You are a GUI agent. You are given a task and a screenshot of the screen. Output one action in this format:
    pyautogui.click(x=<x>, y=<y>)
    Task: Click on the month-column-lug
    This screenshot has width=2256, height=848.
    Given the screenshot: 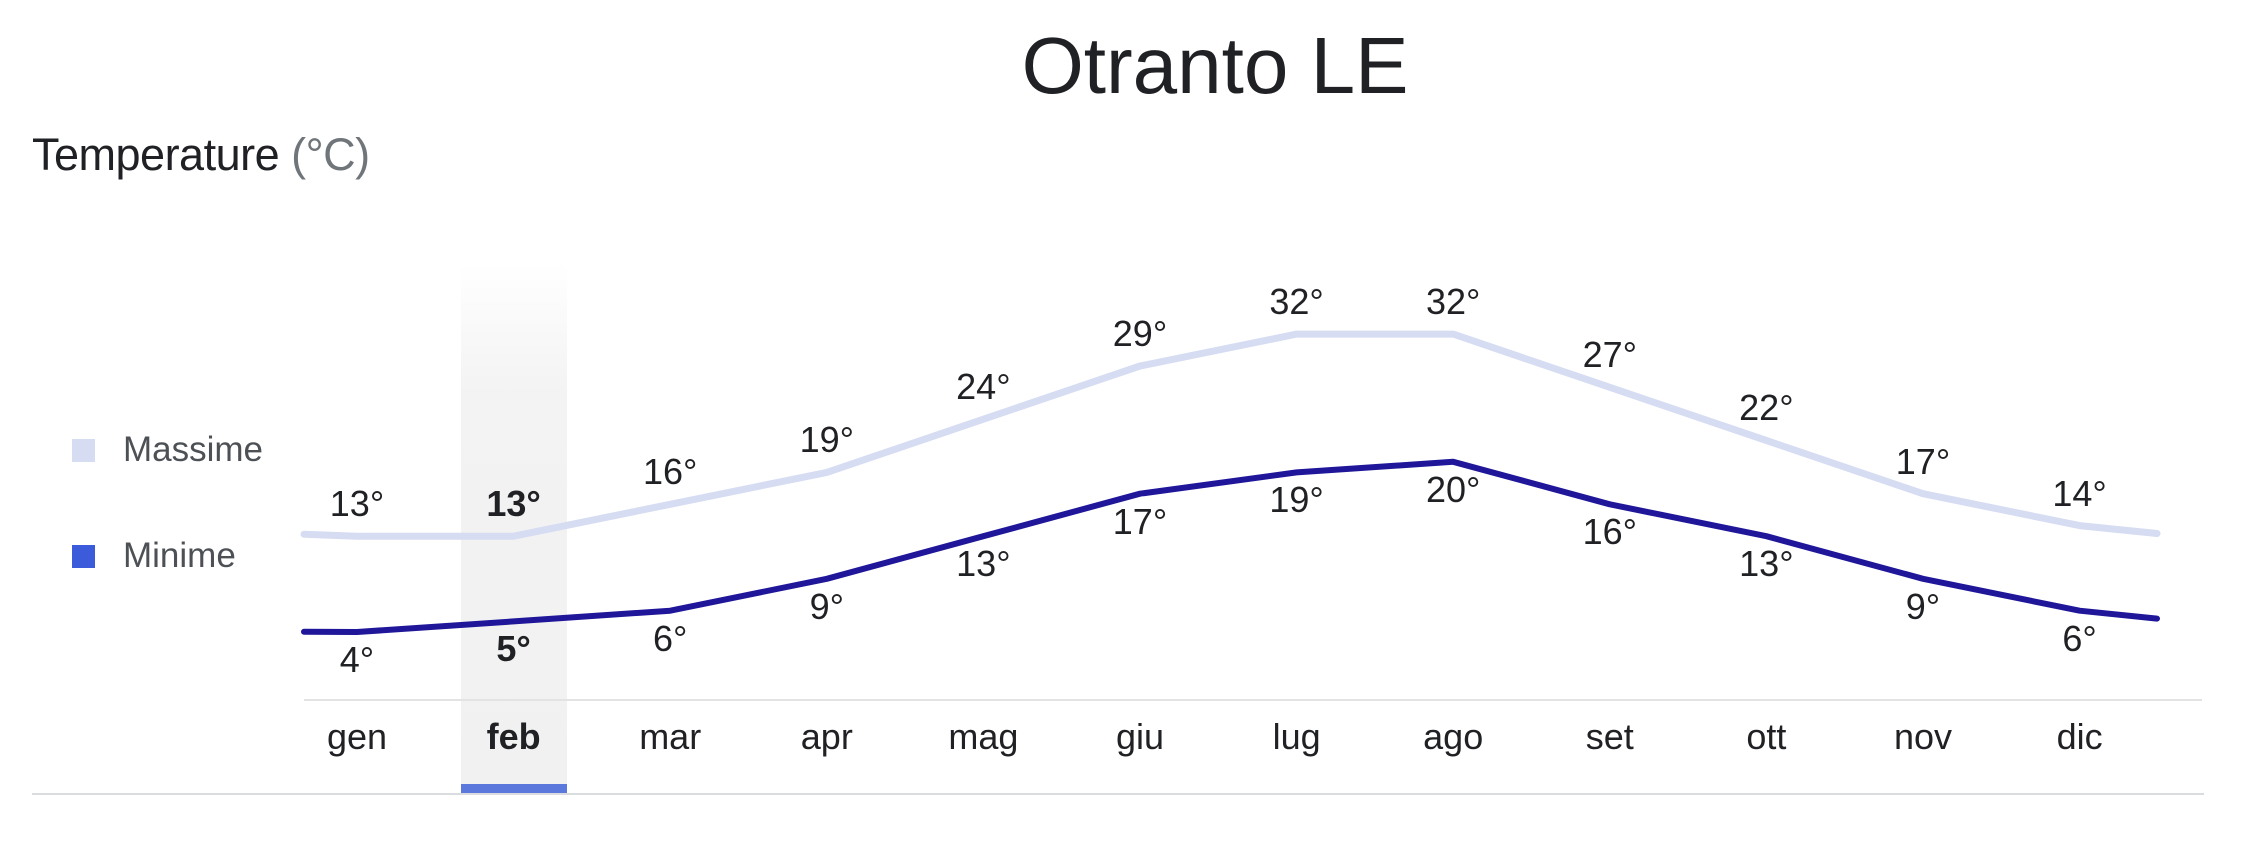 What is the action you would take?
    pyautogui.click(x=1296, y=528)
    